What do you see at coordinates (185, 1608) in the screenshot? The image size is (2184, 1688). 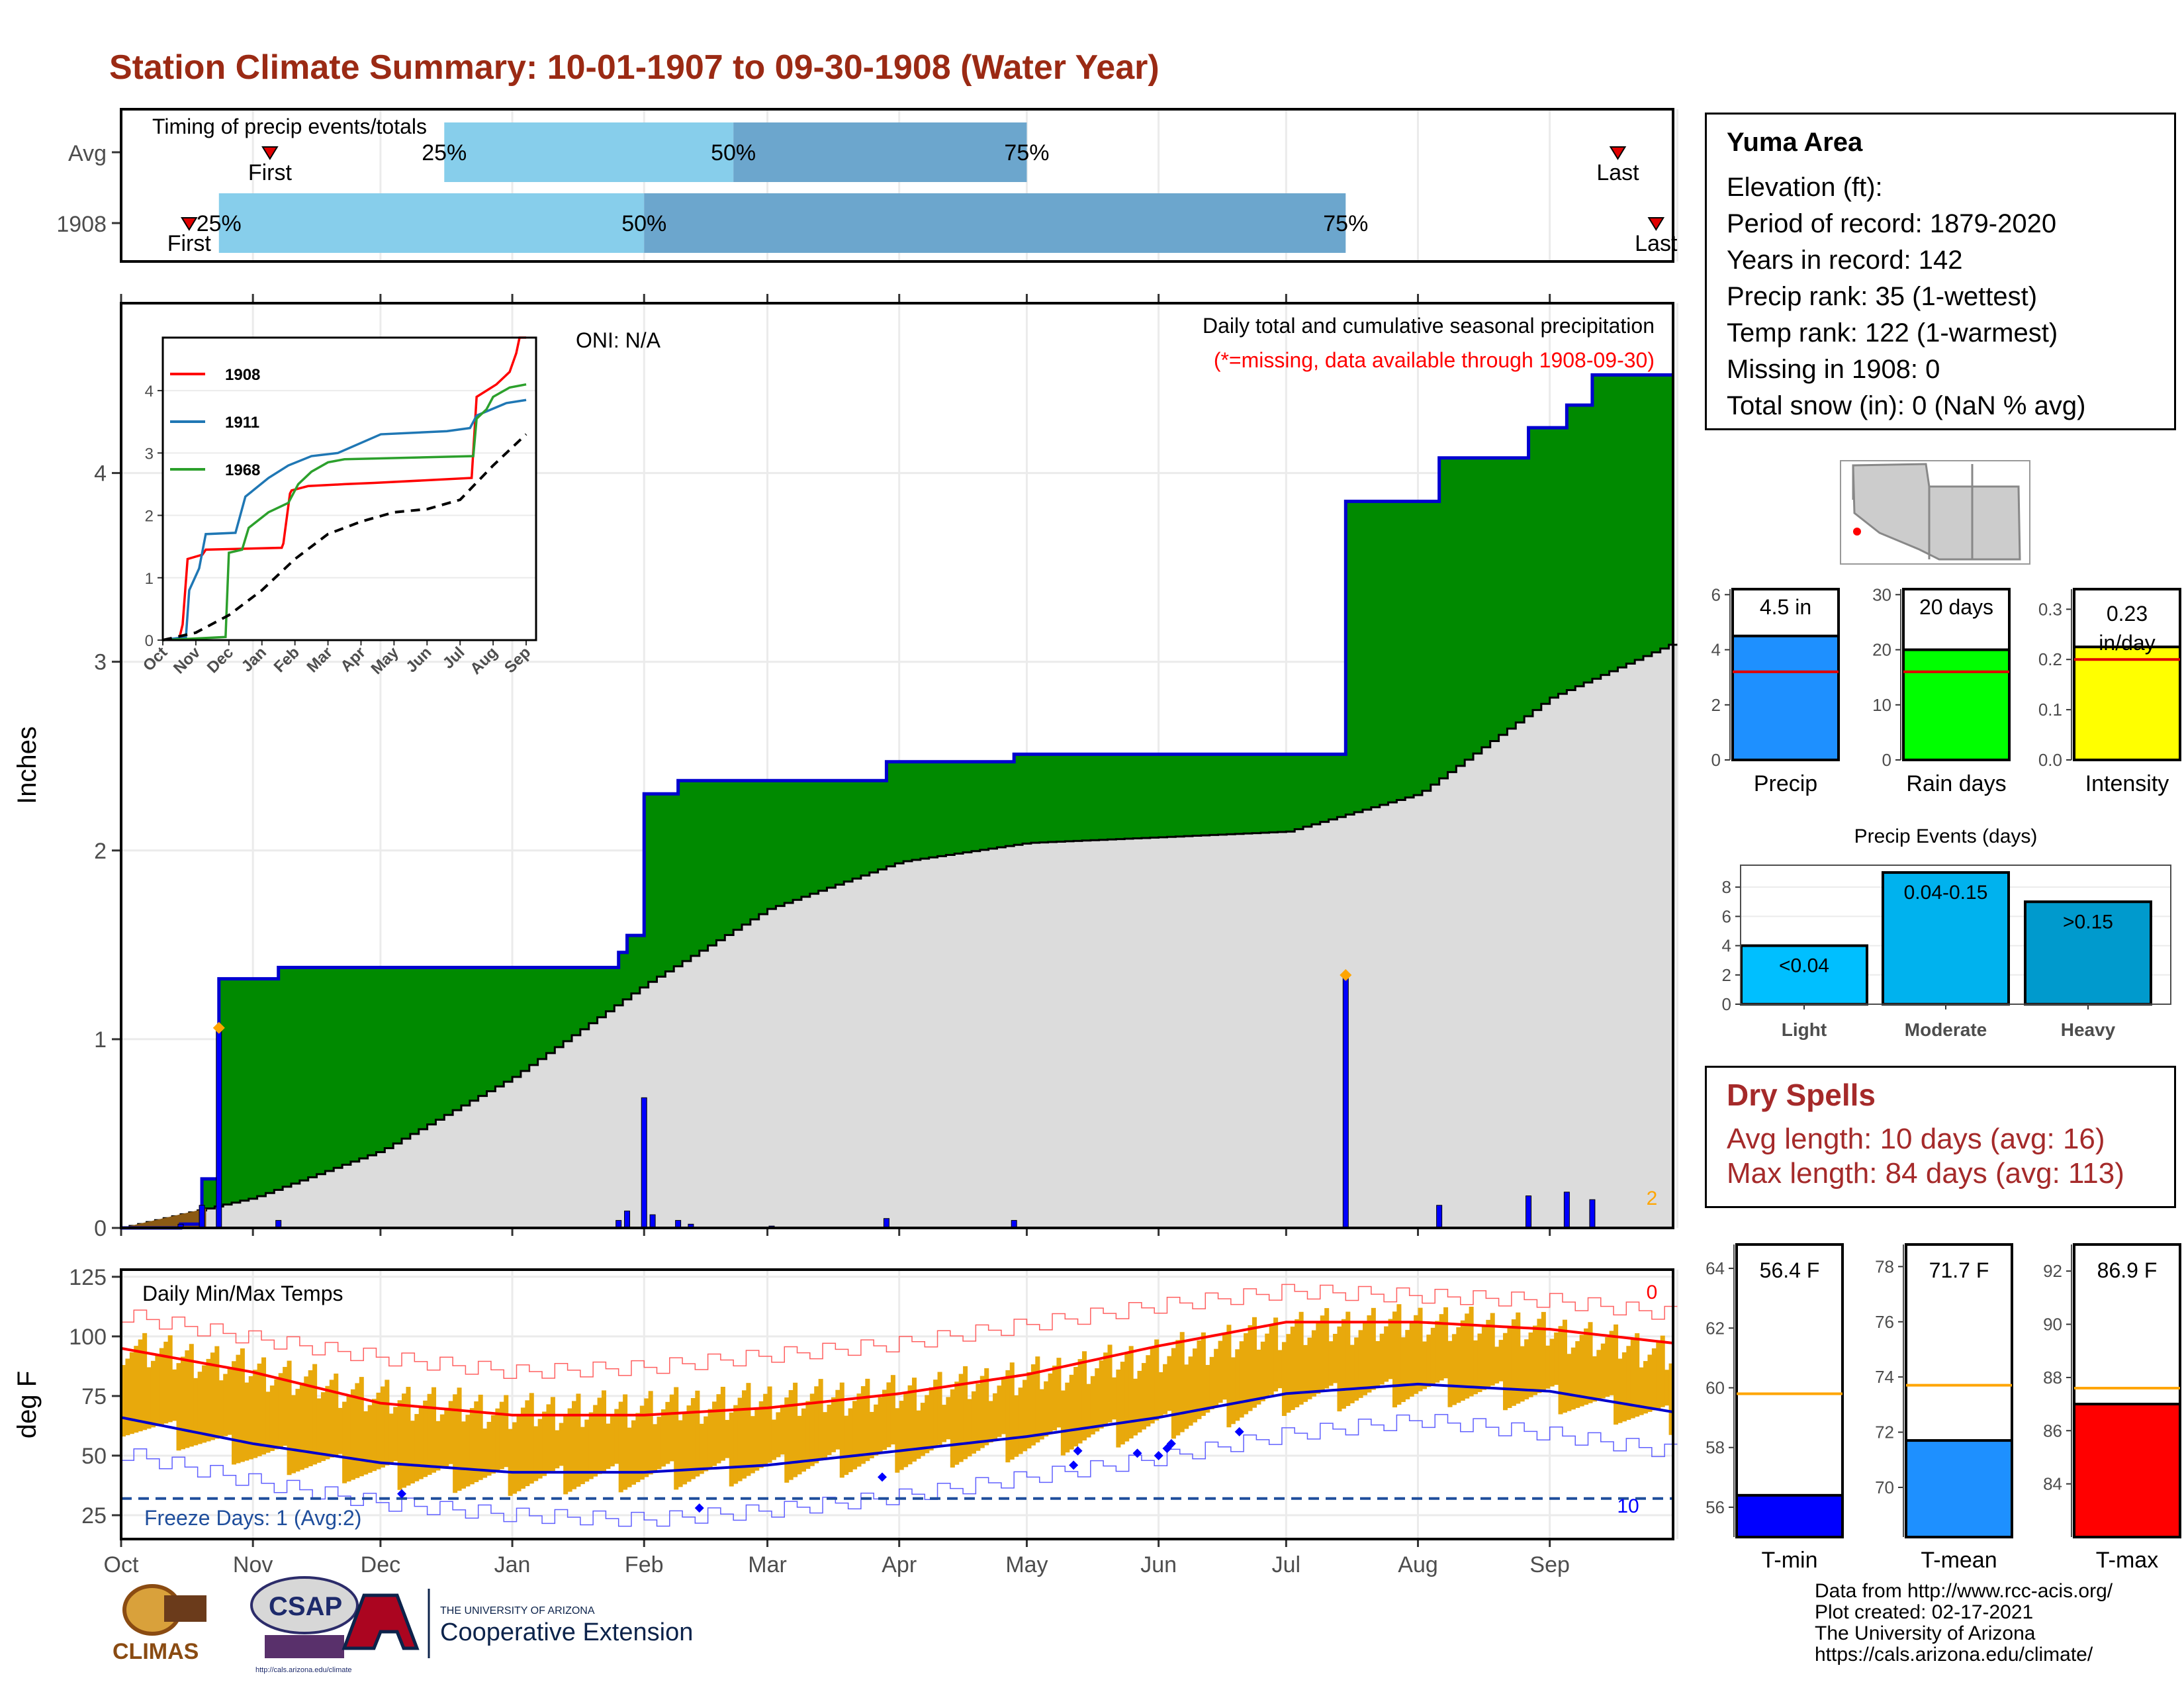 I see `climas-emblem-block` at bounding box center [185, 1608].